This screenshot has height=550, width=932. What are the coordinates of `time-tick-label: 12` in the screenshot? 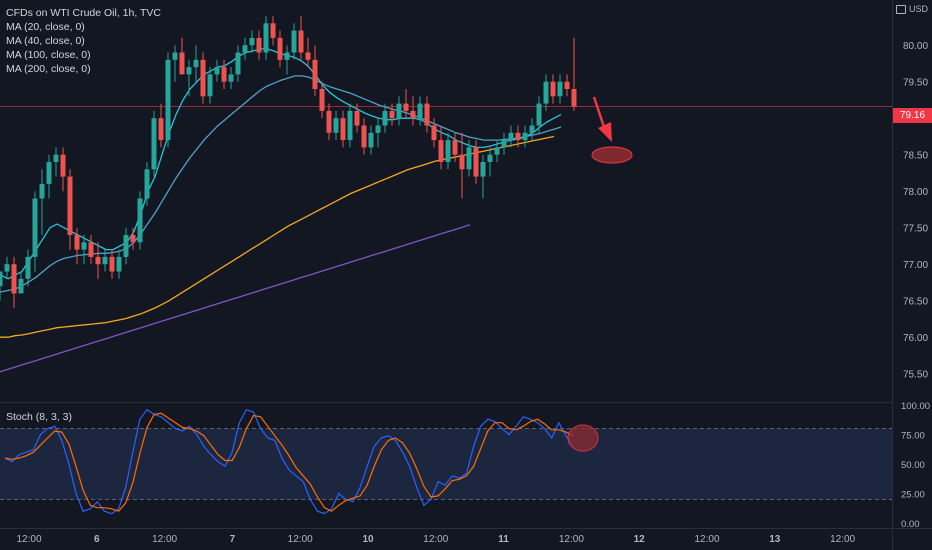 It's located at (640, 539).